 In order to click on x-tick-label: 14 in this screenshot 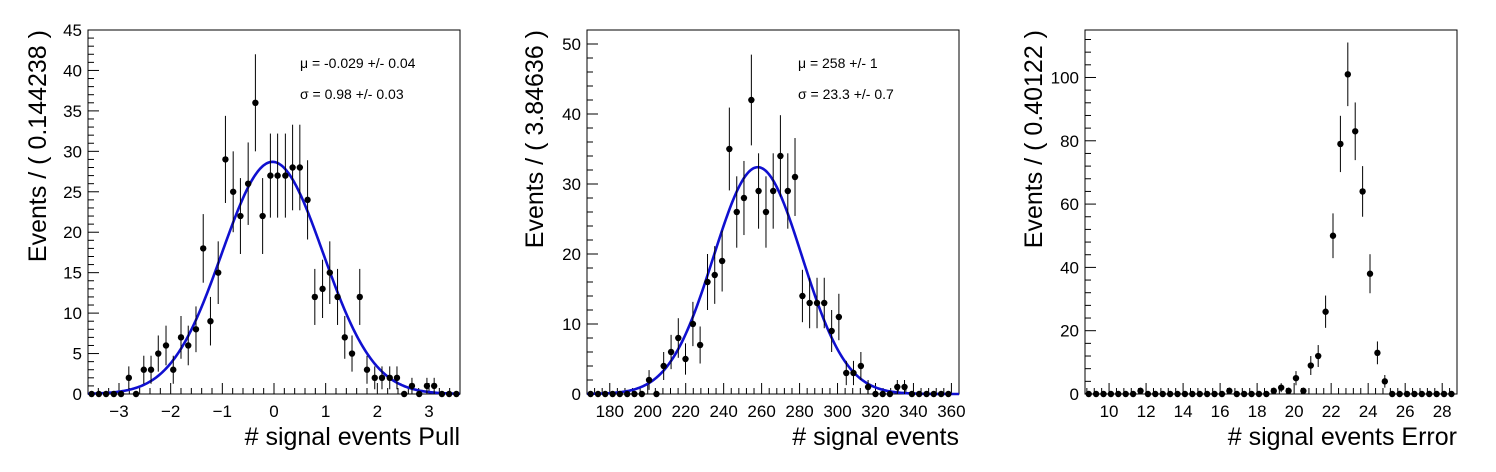, I will do `click(1183, 411)`.